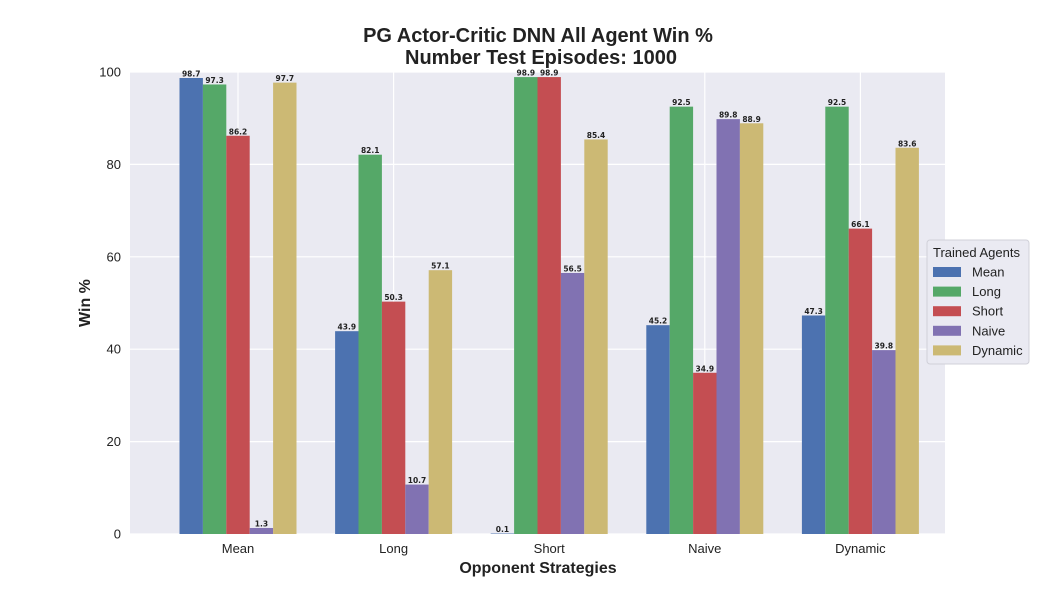 The height and width of the screenshot is (600, 1050). What do you see at coordinates (238, 548) in the screenshot?
I see `x-tick-label: Mean` at bounding box center [238, 548].